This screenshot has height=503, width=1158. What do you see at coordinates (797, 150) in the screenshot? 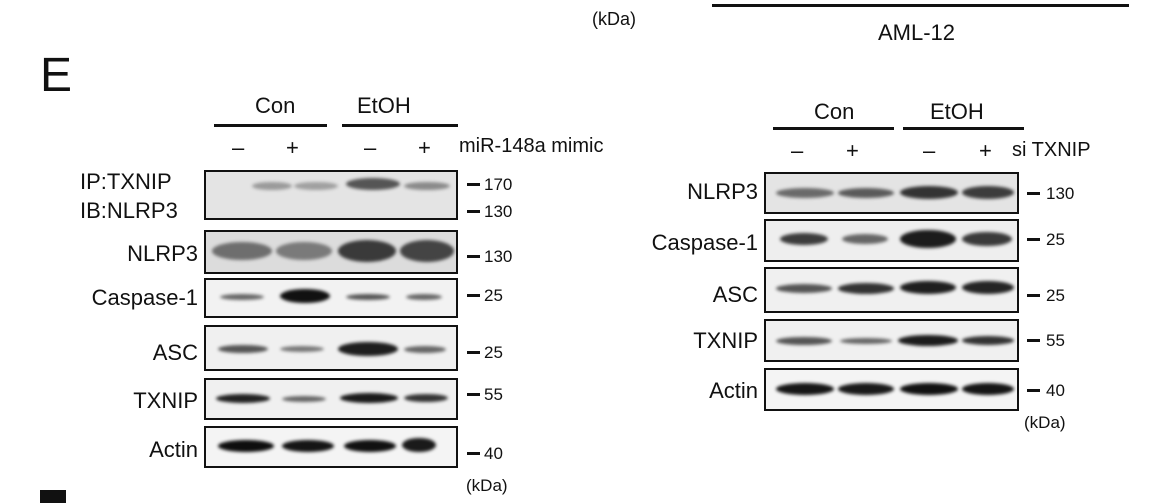
I see `right-sign-1: –` at bounding box center [797, 150].